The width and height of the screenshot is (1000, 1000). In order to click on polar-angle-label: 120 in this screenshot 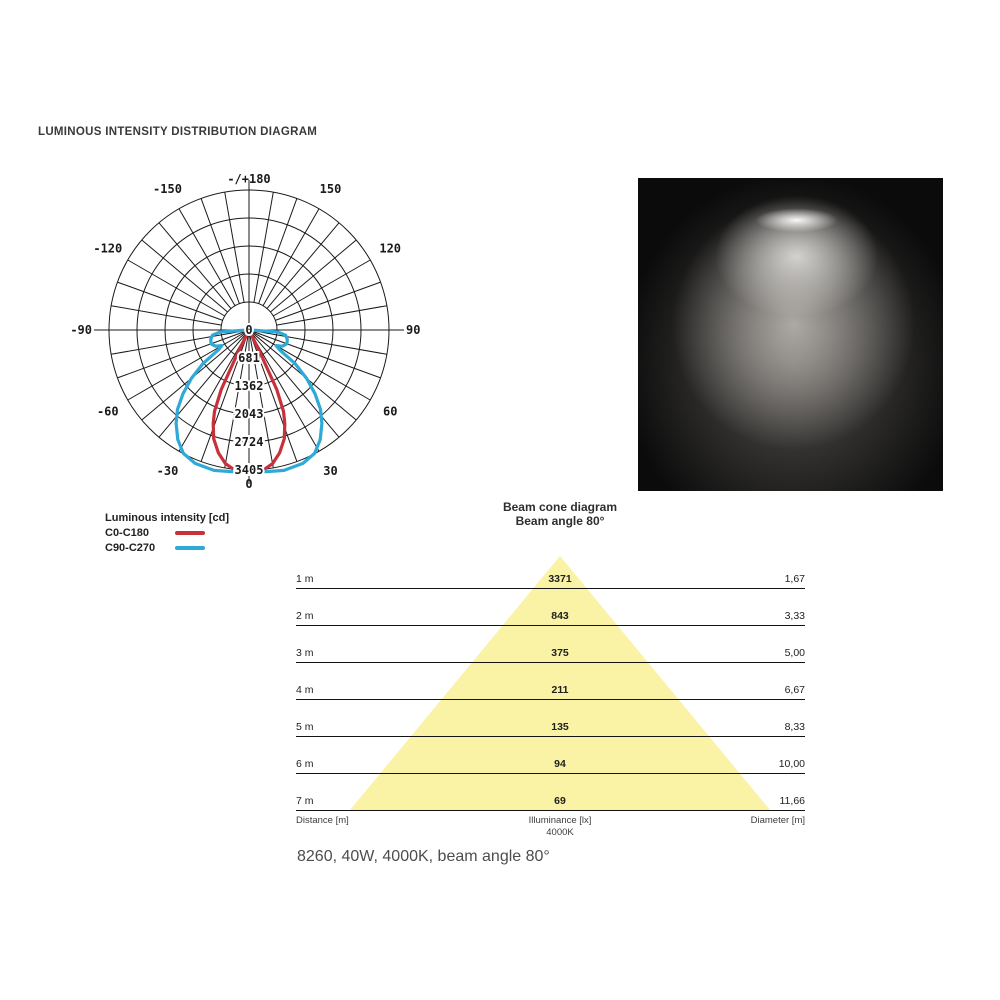, I will do `click(390, 249)`.